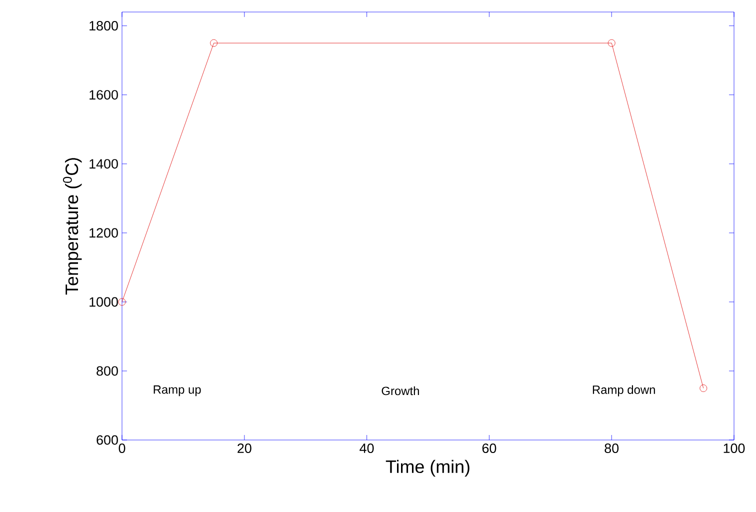 This screenshot has width=756, height=512. I want to click on x-tick-label: 0, so click(122, 449).